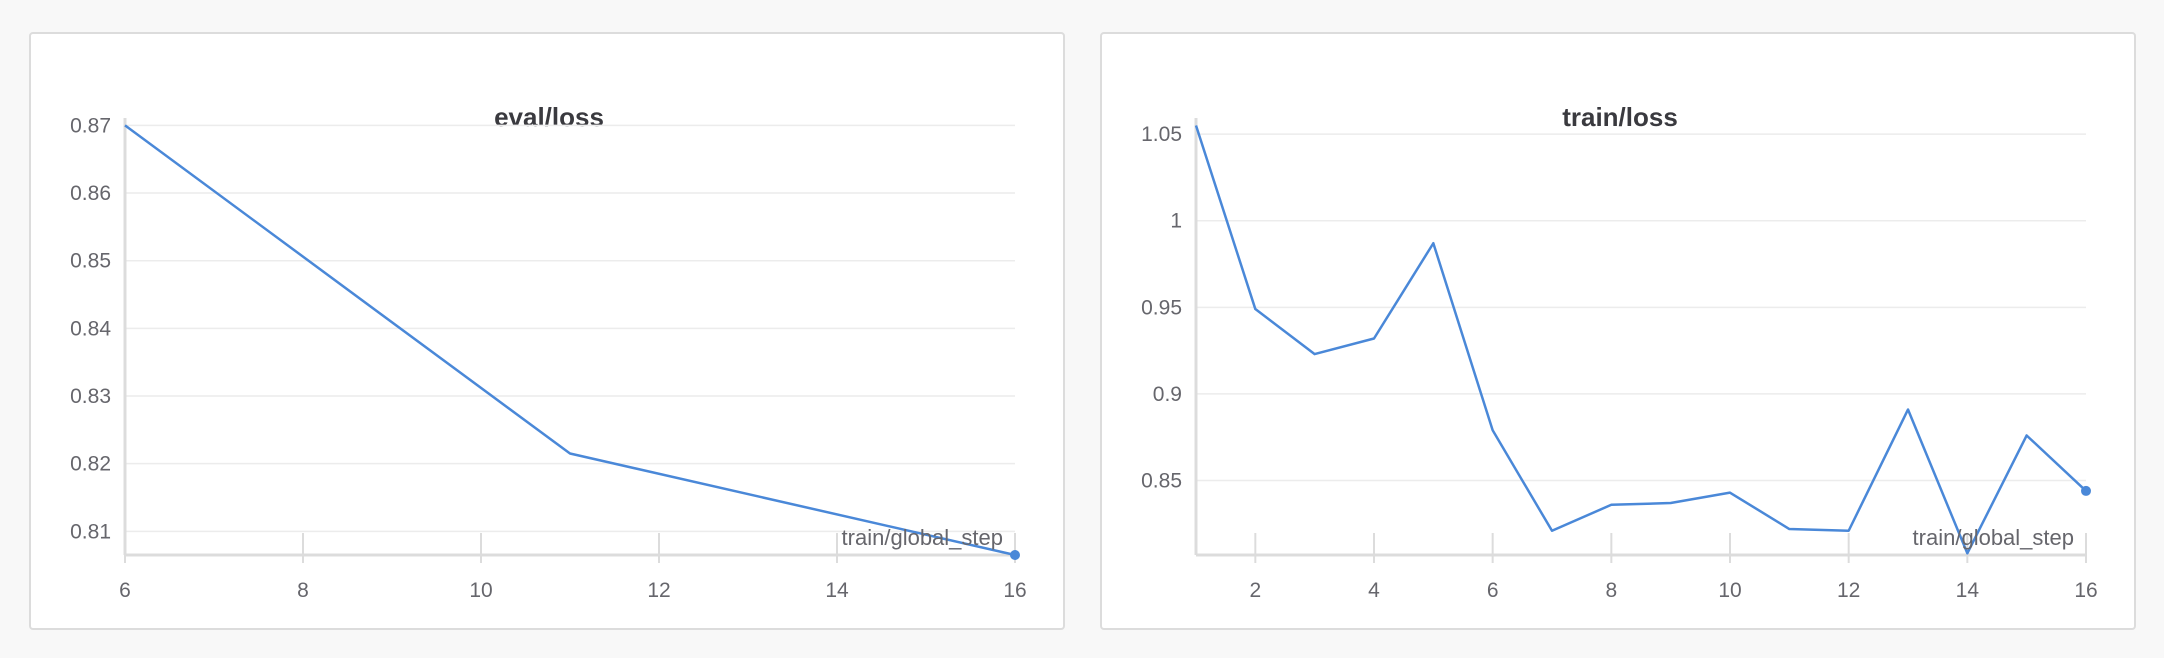 This screenshot has width=2164, height=658. I want to click on x-tick-label: 4, so click(1374, 590).